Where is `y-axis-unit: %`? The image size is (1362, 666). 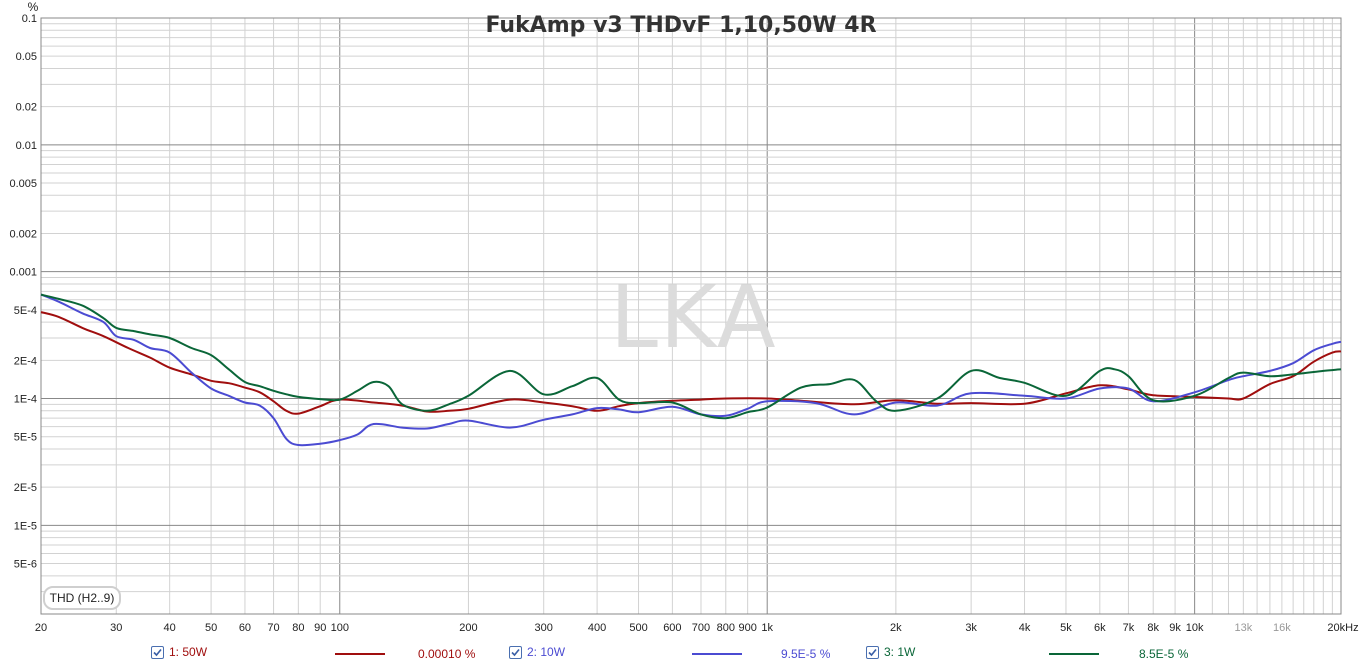 y-axis-unit: % is located at coordinates (33, 7).